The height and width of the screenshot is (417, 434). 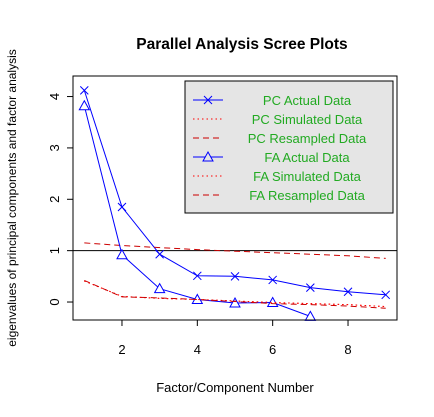 I want to click on y-tick-label: 4, so click(x=54, y=96).